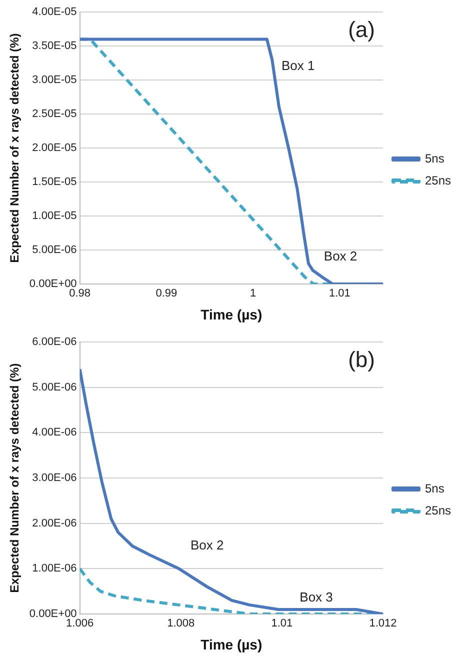 The height and width of the screenshot is (667, 467). Describe the element at coordinates (80, 294) in the screenshot. I see `x-tick-label: 0.98` at that location.